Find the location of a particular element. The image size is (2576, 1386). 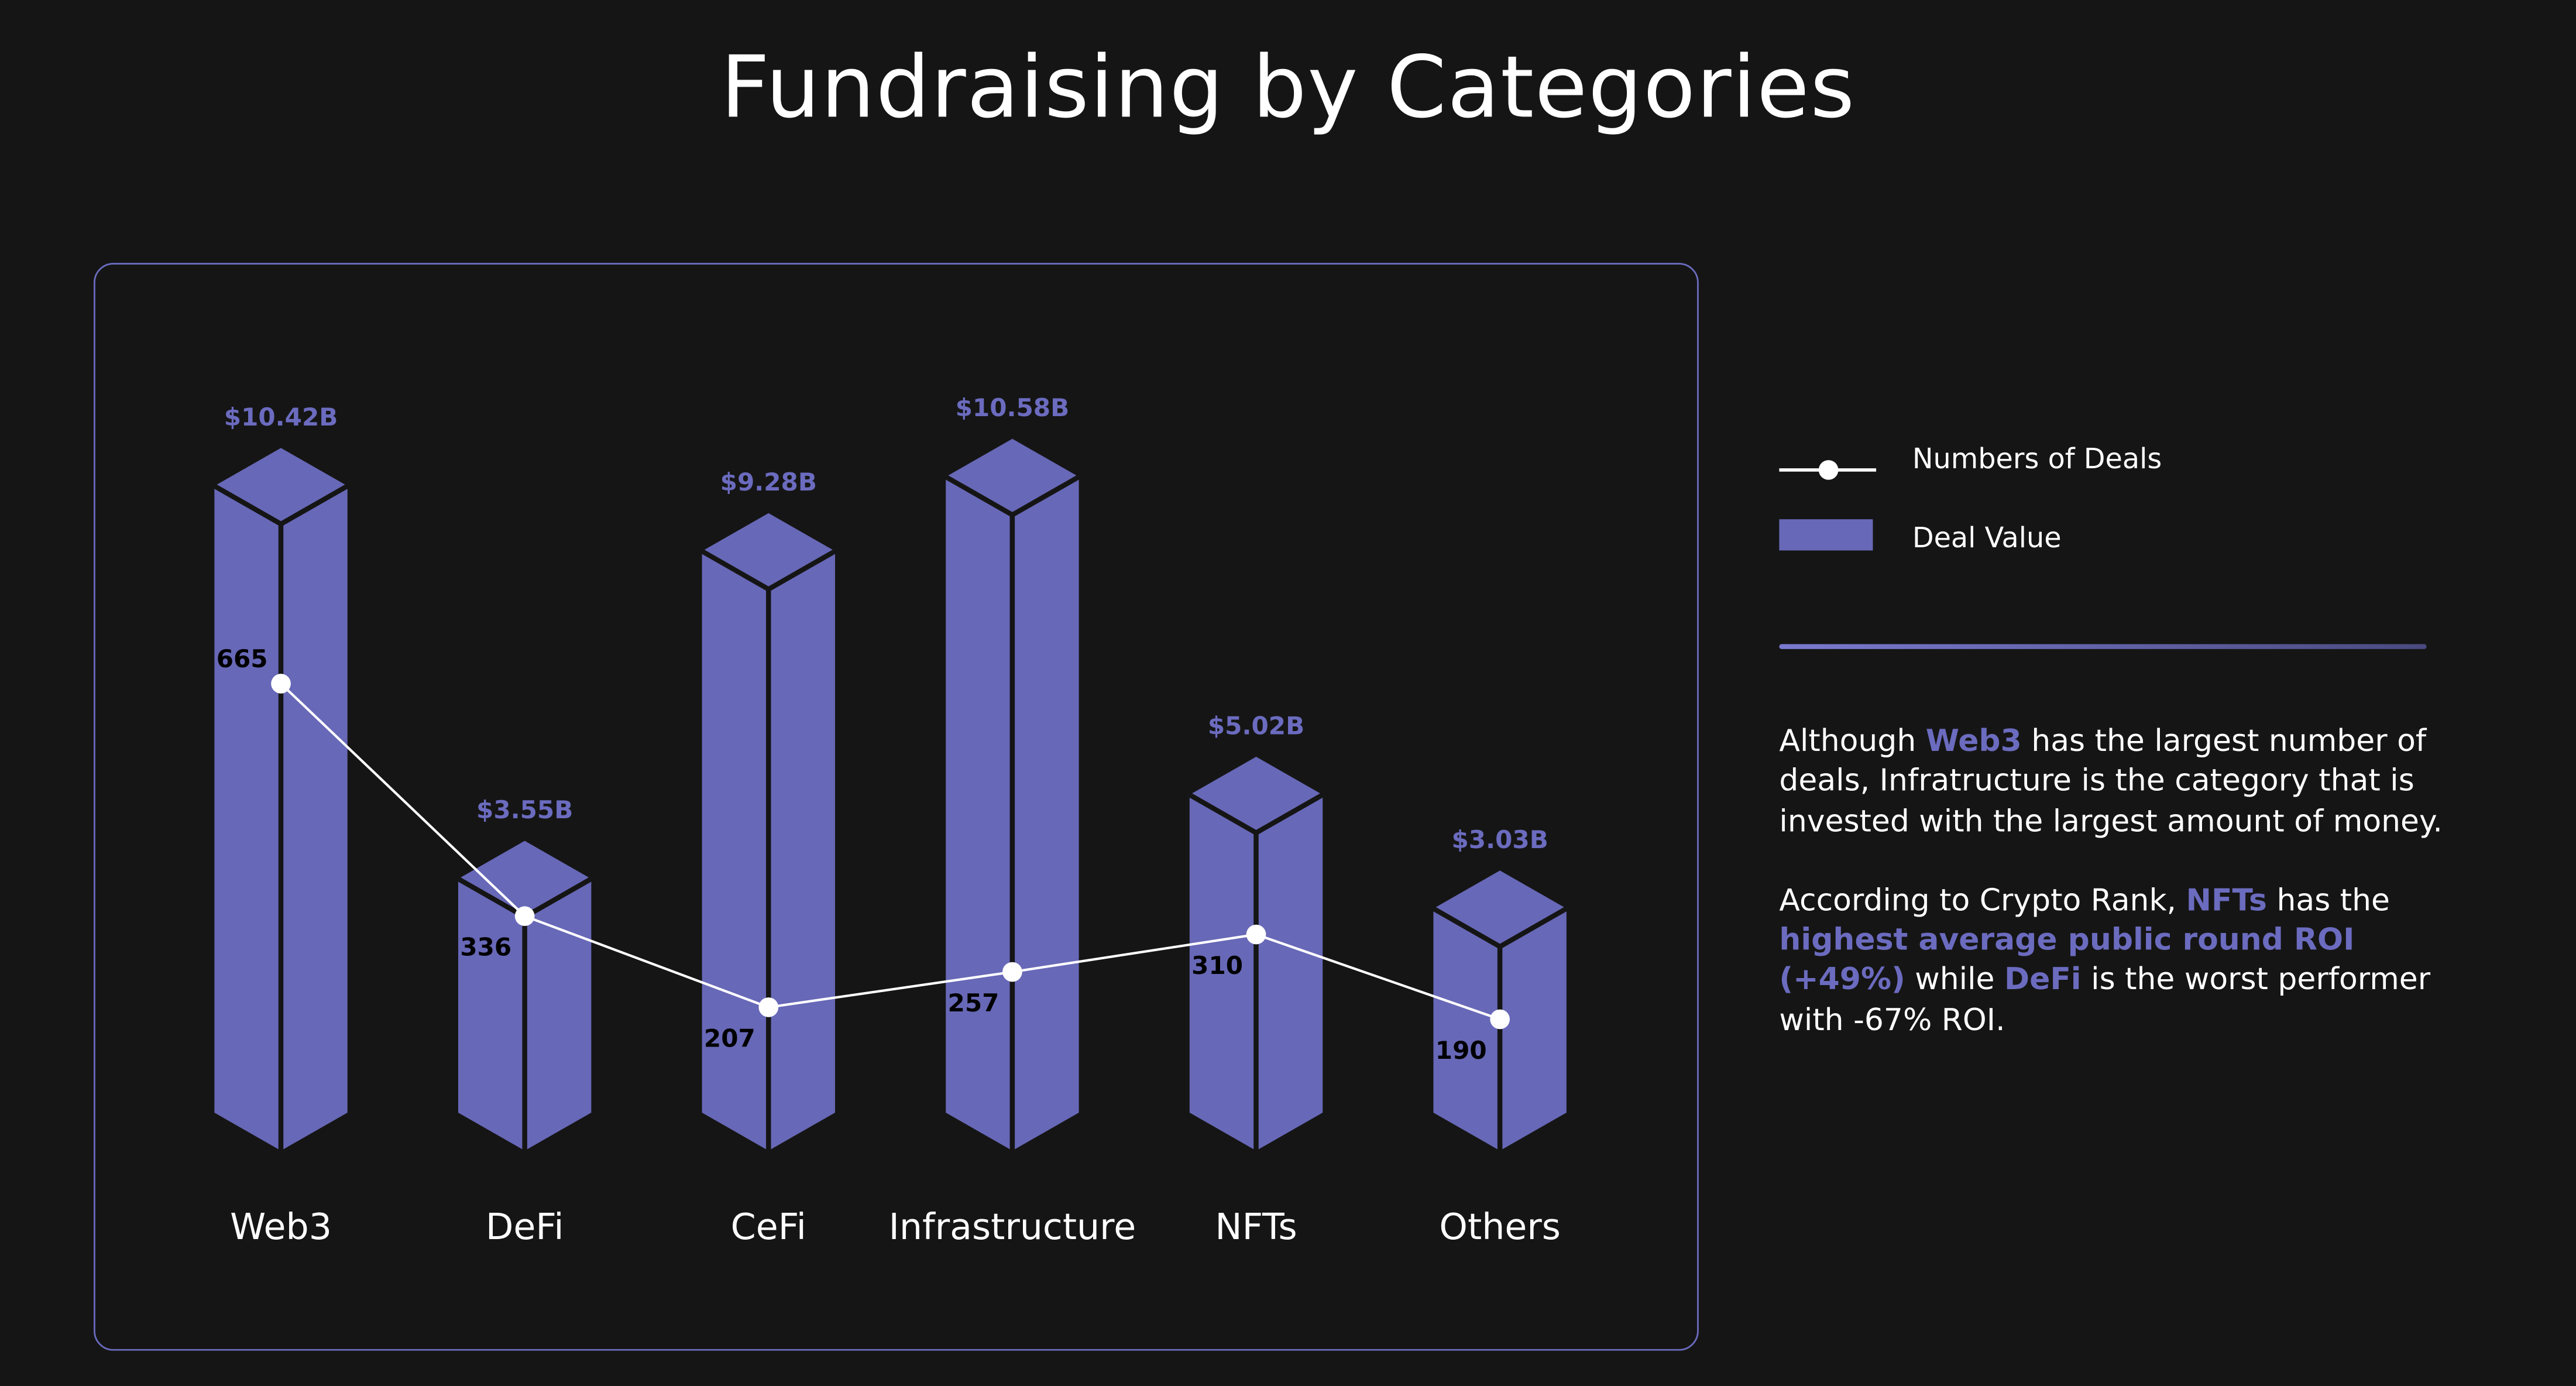

text: has the is located at coordinates (2328, 901).